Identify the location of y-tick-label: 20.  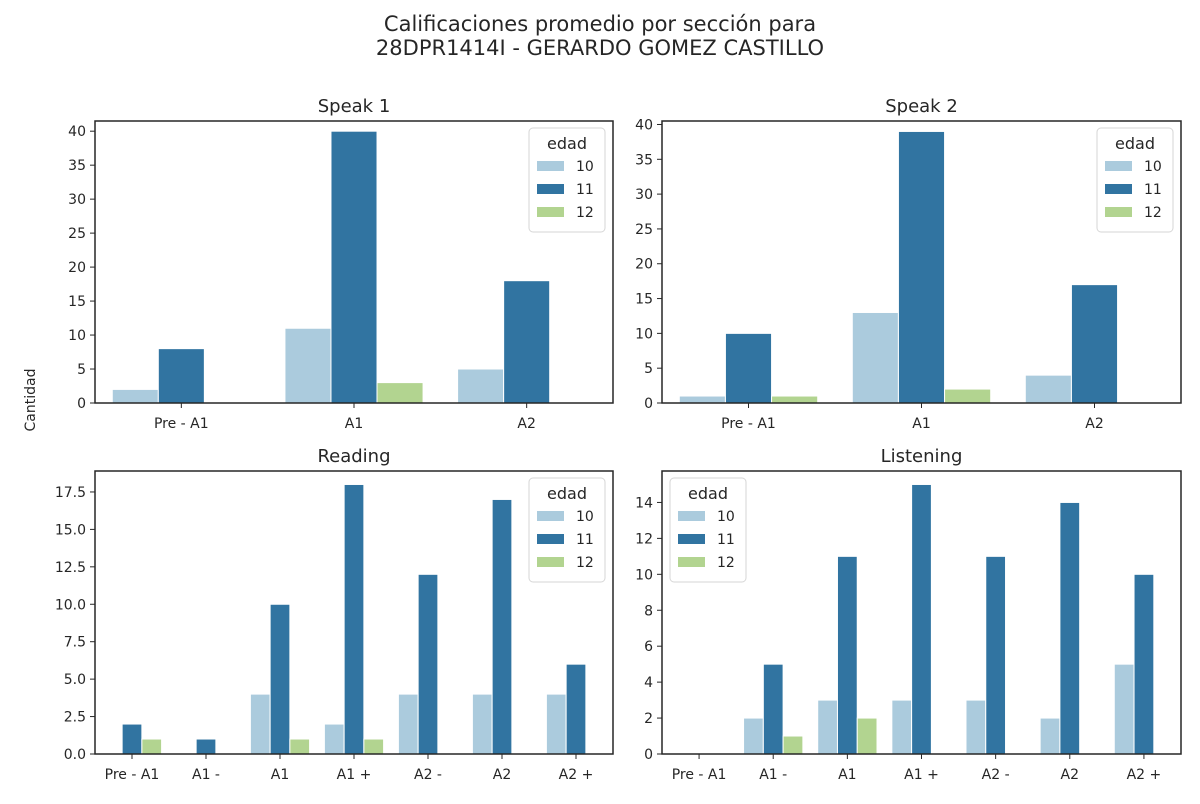
(644, 265).